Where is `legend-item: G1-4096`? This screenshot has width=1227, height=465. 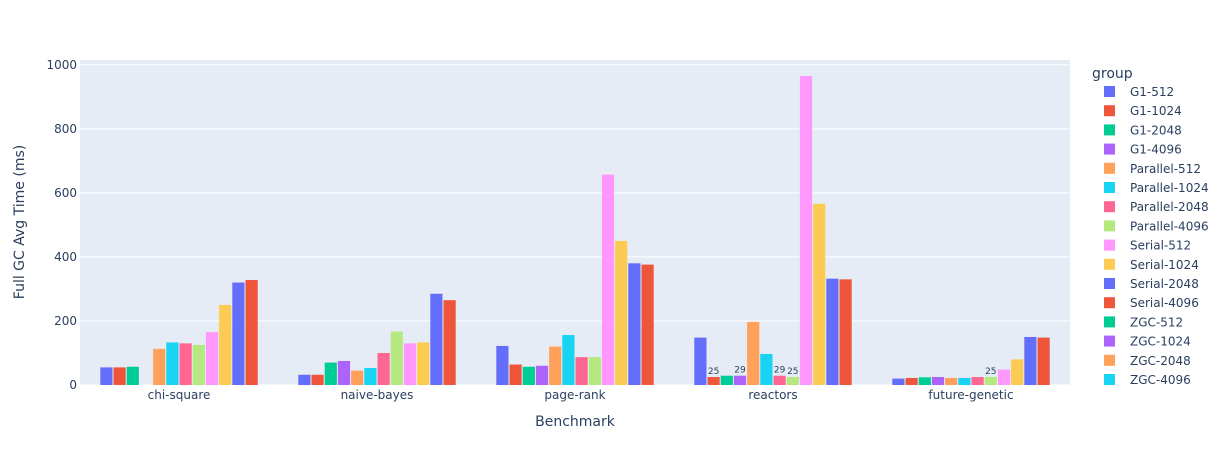
legend-item: G1-4096 is located at coordinates (1143, 150).